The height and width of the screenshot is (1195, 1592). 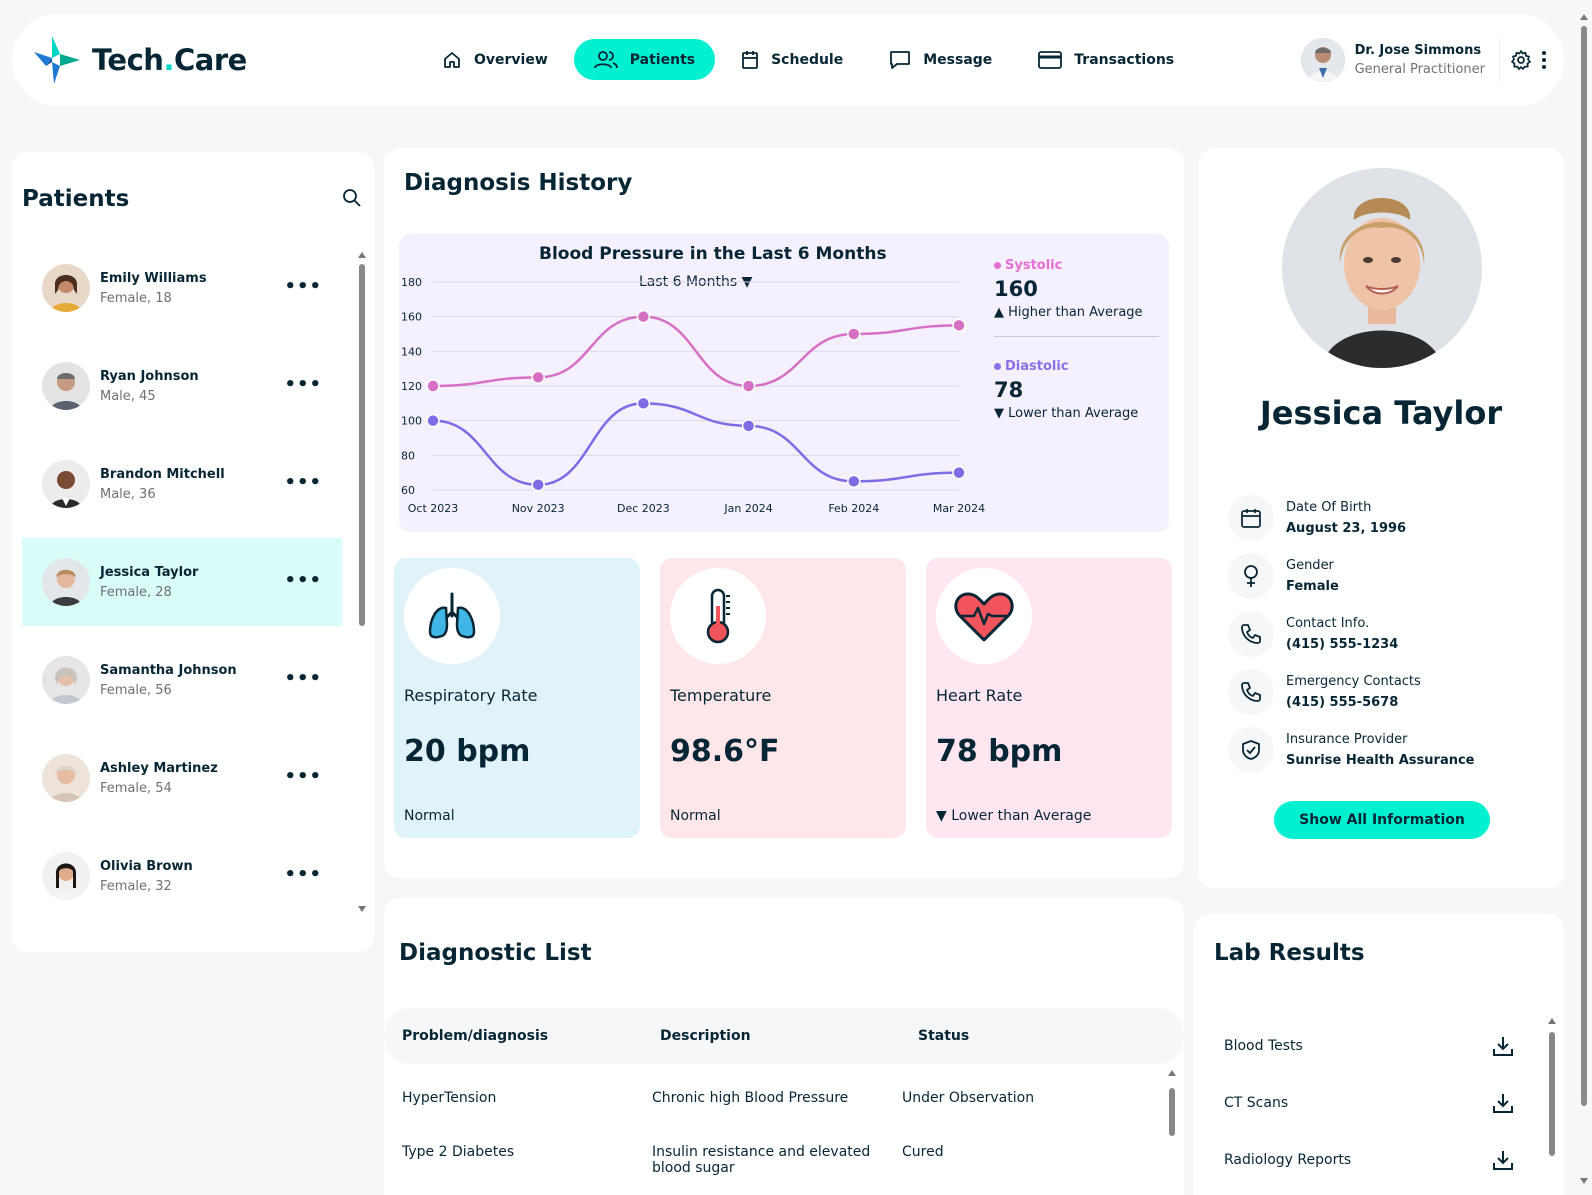 I want to click on systolic-value: 160, so click(x=1016, y=289).